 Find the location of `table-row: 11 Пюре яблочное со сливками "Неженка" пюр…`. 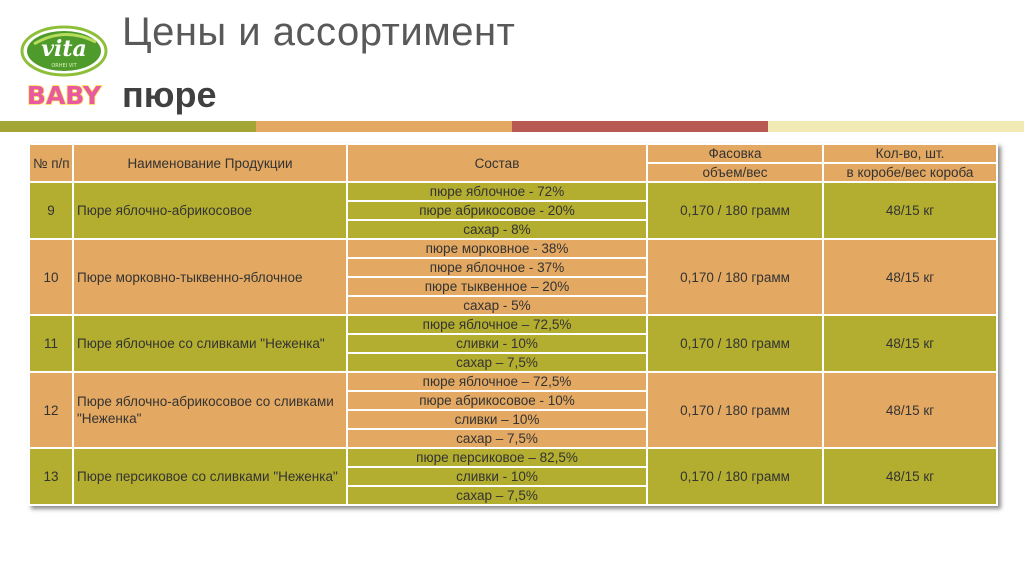

table-row: 11 Пюре яблочное со сливками "Неженка" пюр… is located at coordinates (513, 343).